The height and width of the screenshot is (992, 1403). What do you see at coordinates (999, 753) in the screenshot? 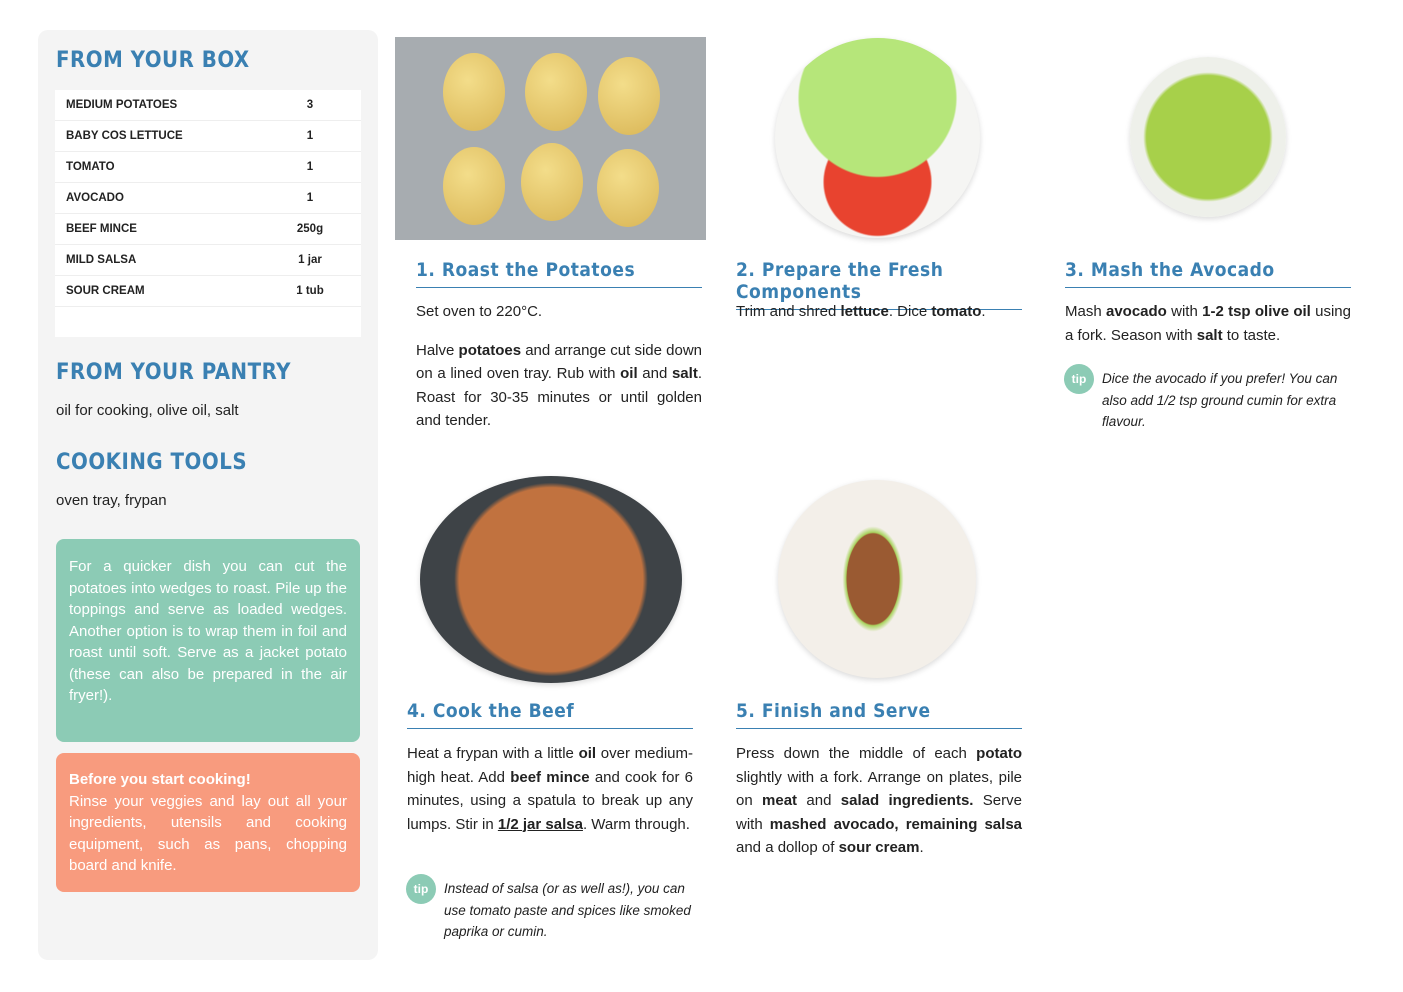
I see `bold-text: potato` at bounding box center [999, 753].